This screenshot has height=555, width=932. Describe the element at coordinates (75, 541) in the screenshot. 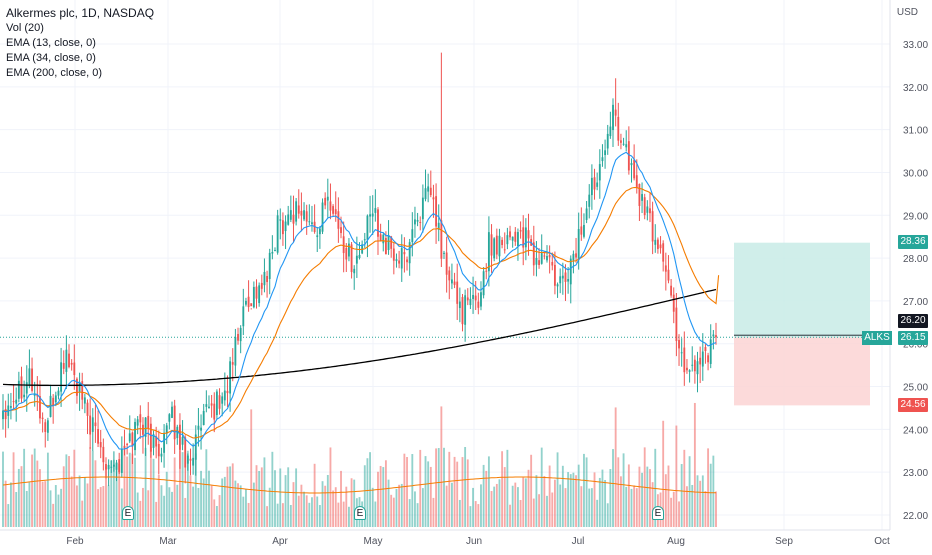

I see `x-tick-label: Feb` at that location.